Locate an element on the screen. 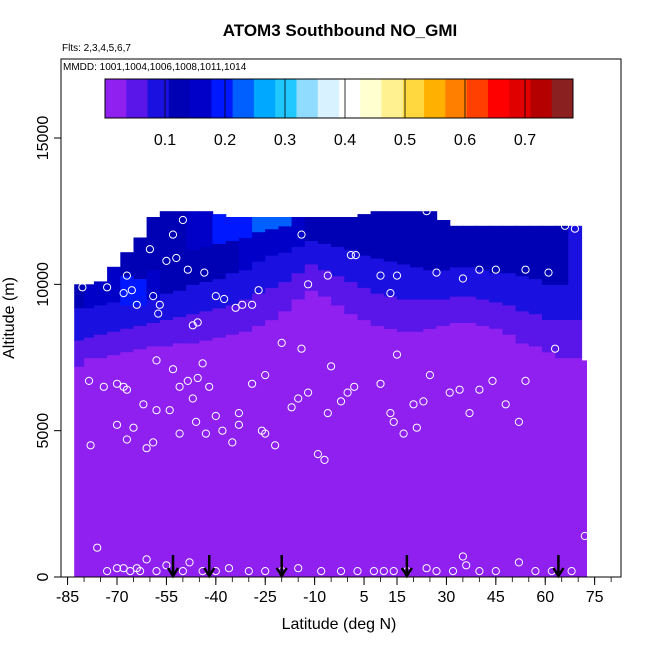 Image resolution: width=650 pixels, height=650 pixels. y-tick-label-1: 5000 is located at coordinates (43, 431).